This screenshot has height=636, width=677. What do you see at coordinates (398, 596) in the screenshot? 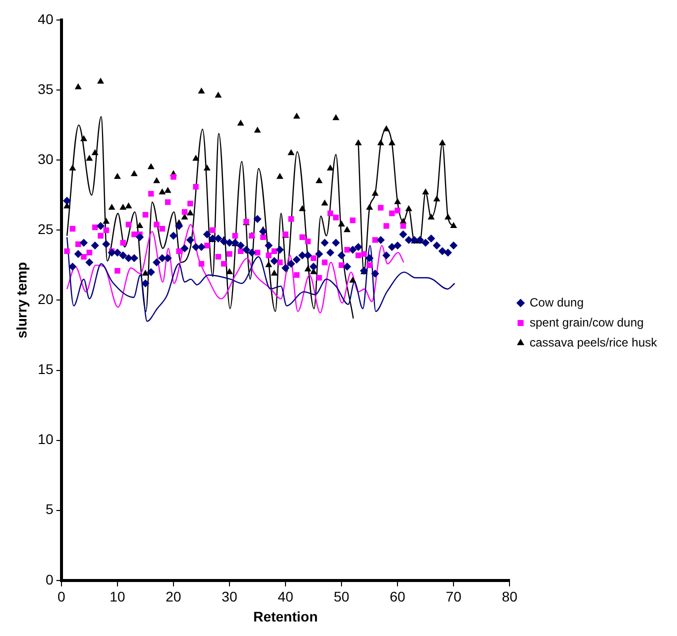
I see `x-tick-label: 60` at bounding box center [398, 596].